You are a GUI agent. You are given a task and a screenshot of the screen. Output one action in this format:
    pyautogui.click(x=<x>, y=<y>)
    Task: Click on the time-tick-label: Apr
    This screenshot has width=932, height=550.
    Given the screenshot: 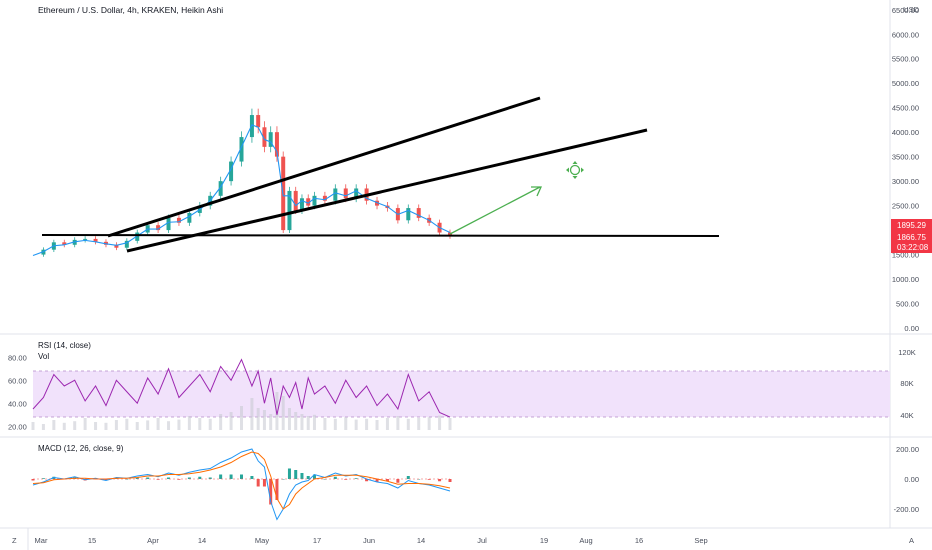 What is the action you would take?
    pyautogui.click(x=153, y=540)
    